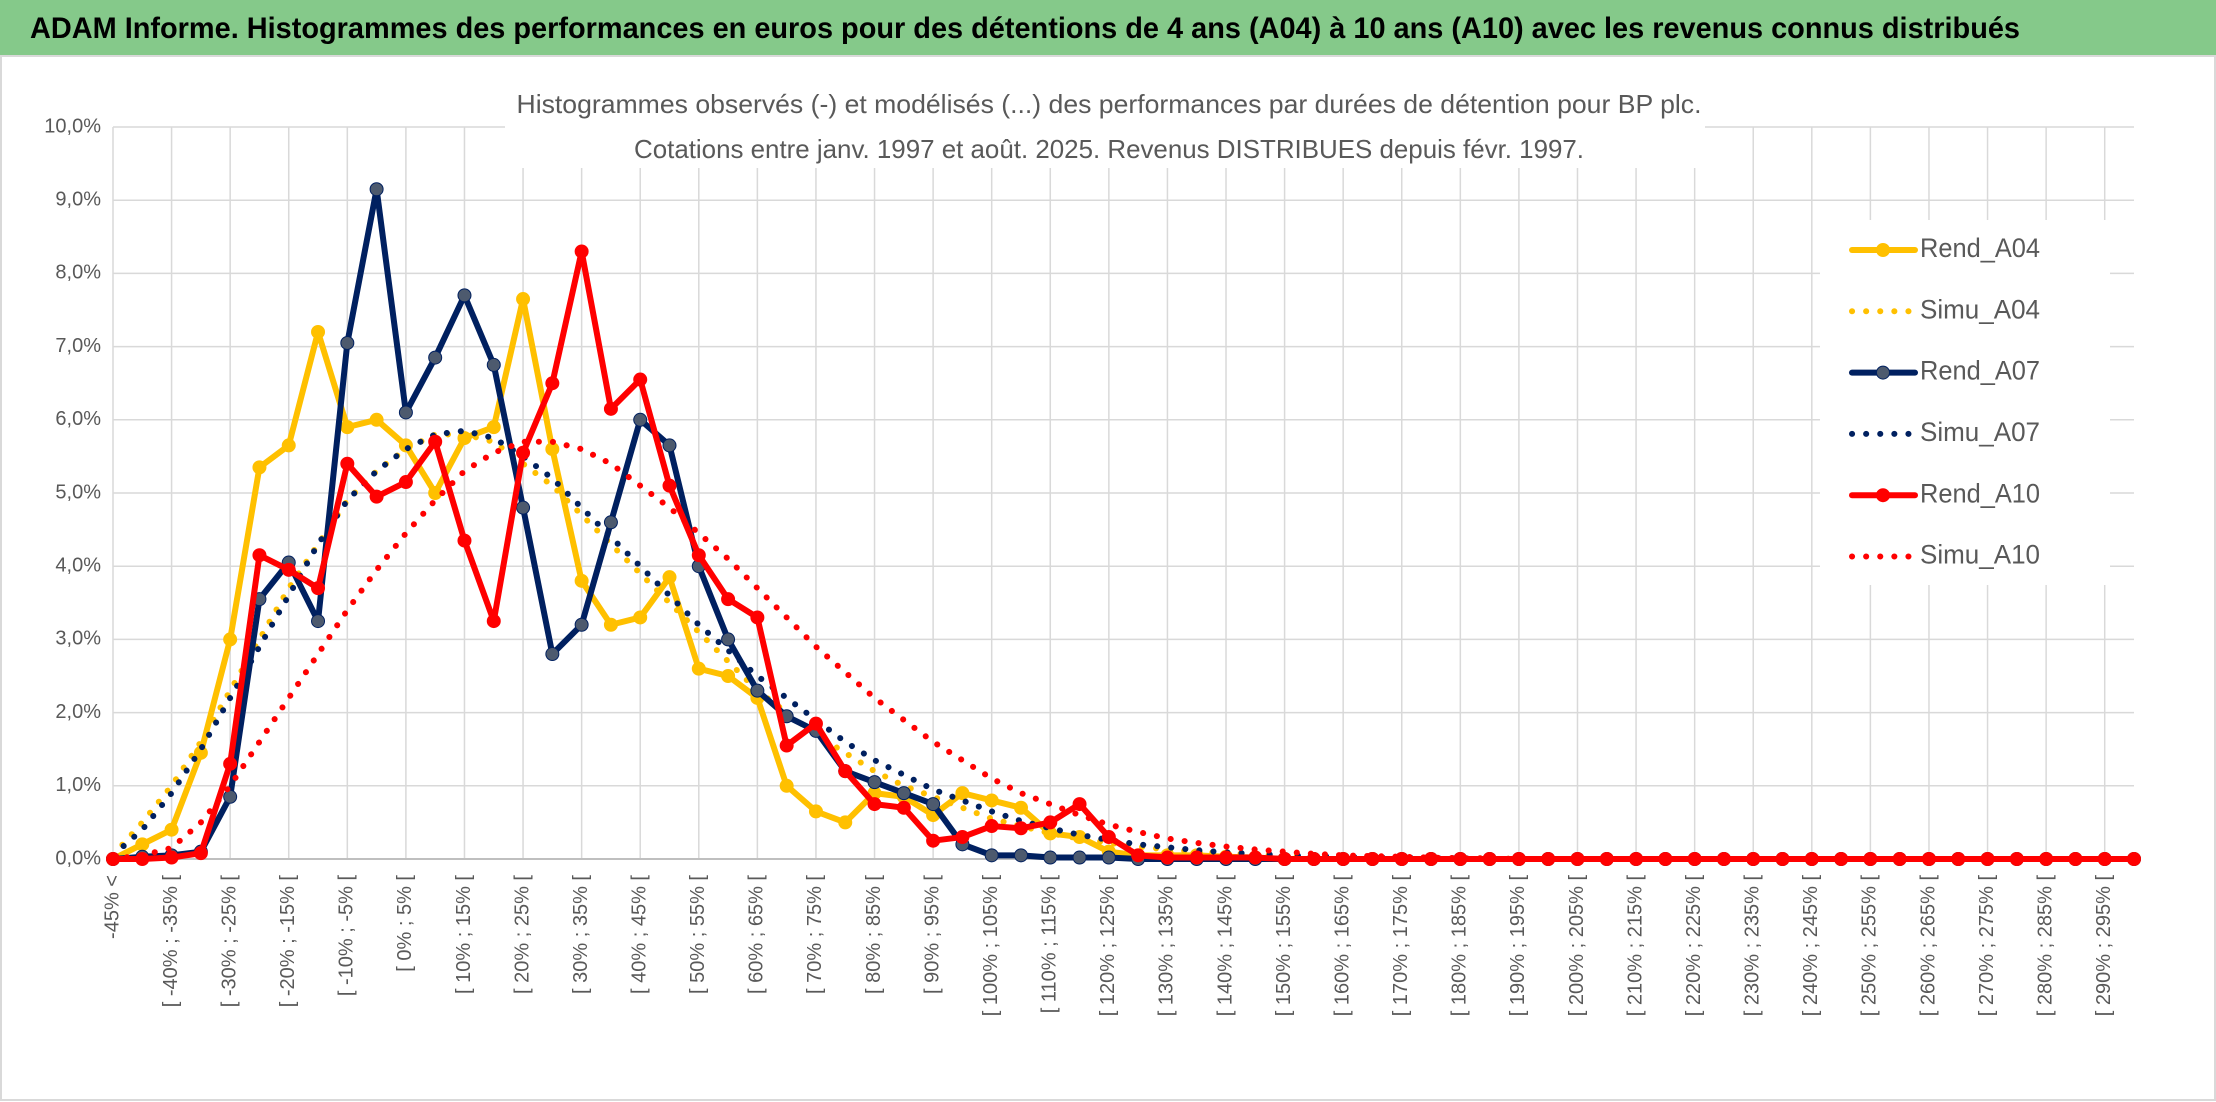 The height and width of the screenshot is (1102, 2216). I want to click on y-tick-label: 1,0%, so click(78, 785).